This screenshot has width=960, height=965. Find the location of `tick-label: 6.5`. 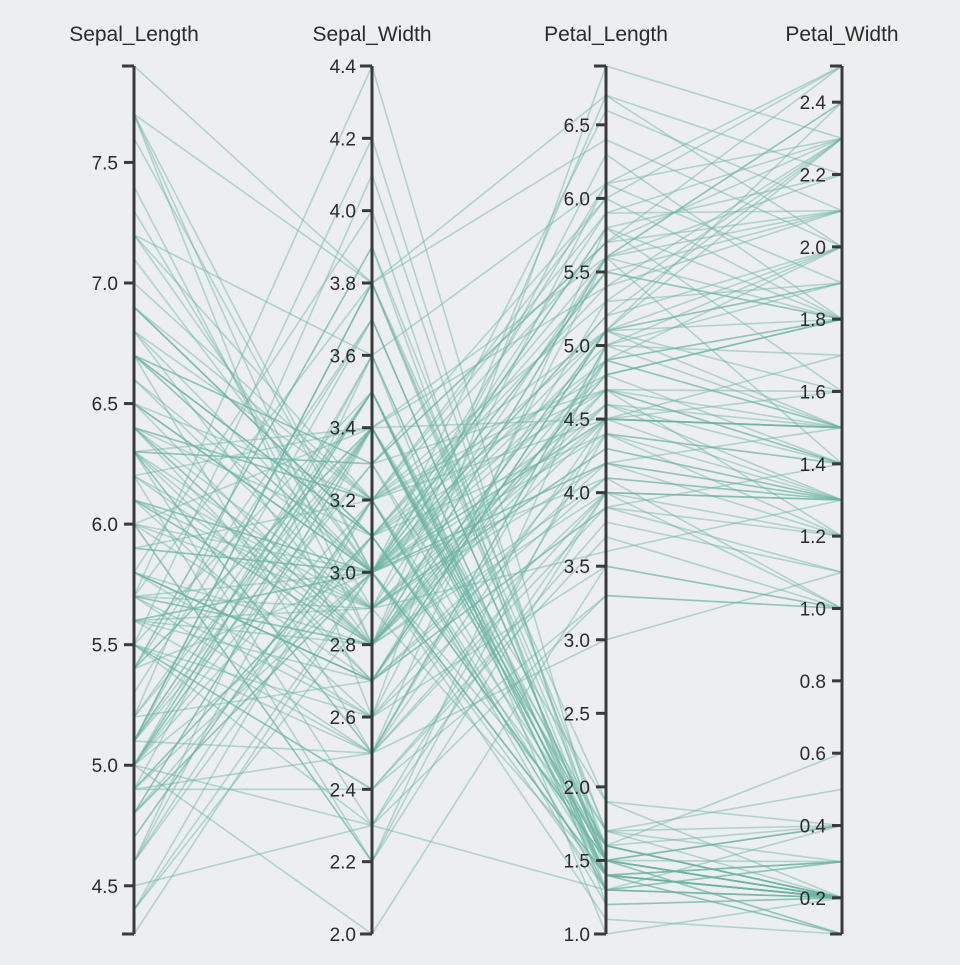

tick-label: 6.5 is located at coordinates (577, 126).